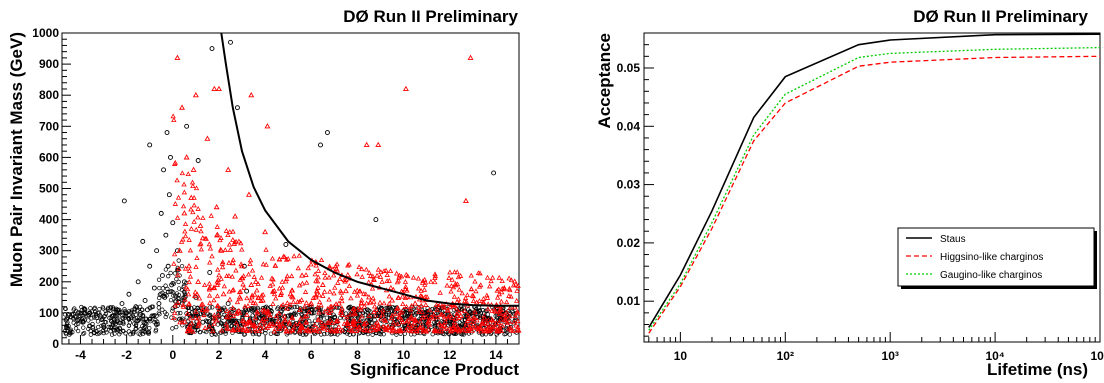 This screenshot has height=383, width=1104. Describe the element at coordinates (49, 64) in the screenshot. I see `y-tick-label: 900` at that location.